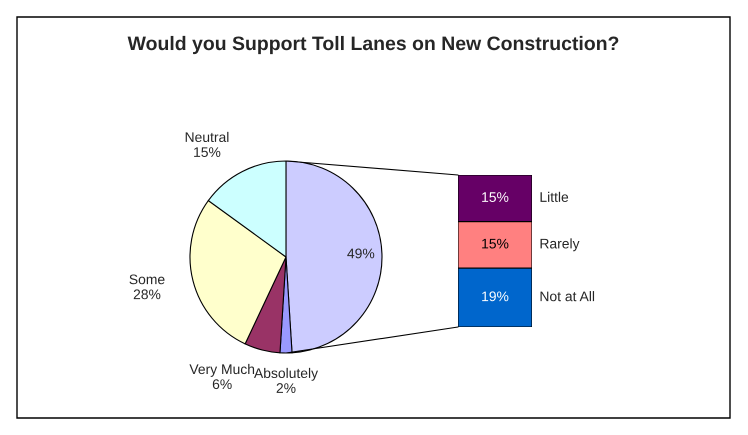 This screenshot has height=435, width=748. I want to click on slice-label: Absolutely, so click(286, 374).